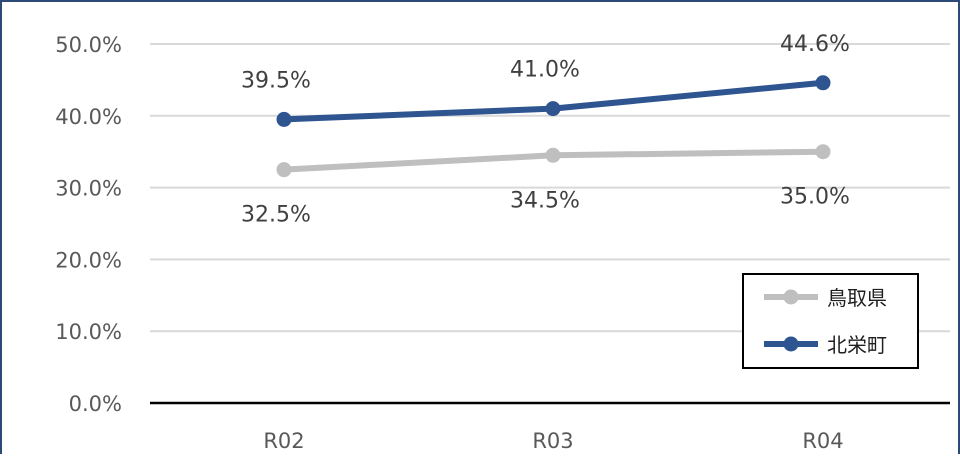 Image resolution: width=960 pixels, height=456 pixels. I want to click on x-tick-label: R02, so click(283, 441).